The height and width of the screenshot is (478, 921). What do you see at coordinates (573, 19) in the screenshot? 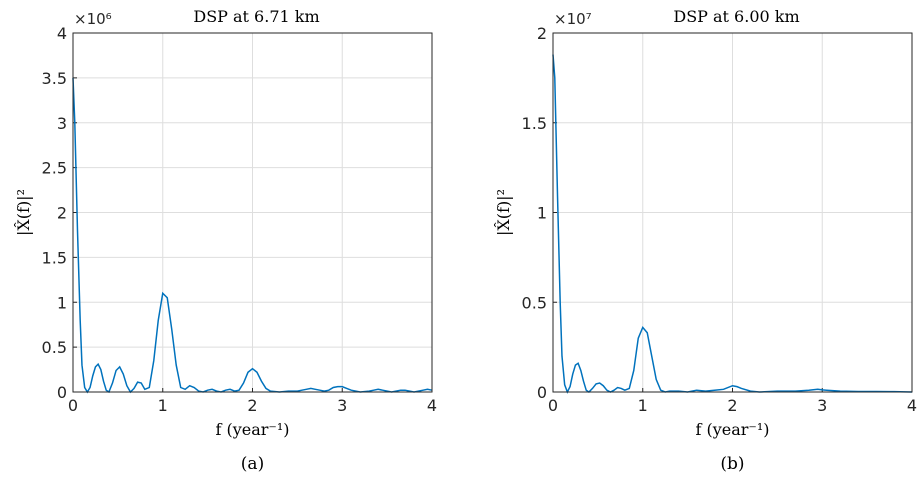
I see `panel-b-multiplier: ×10⁷` at bounding box center [573, 19].